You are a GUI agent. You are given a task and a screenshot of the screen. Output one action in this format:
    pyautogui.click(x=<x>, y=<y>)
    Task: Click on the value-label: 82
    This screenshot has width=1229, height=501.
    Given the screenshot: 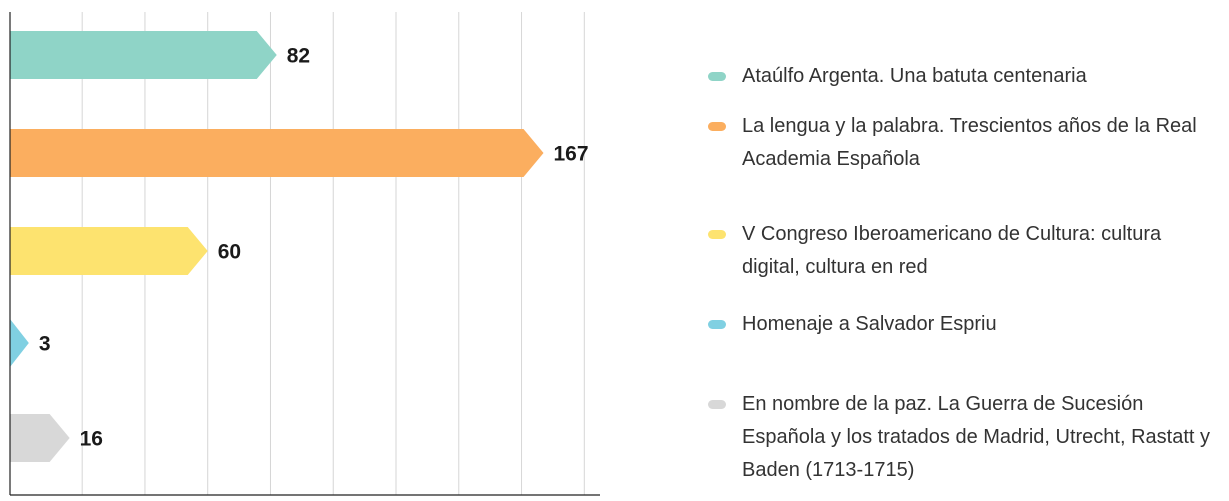 What is the action you would take?
    pyautogui.click(x=298, y=56)
    